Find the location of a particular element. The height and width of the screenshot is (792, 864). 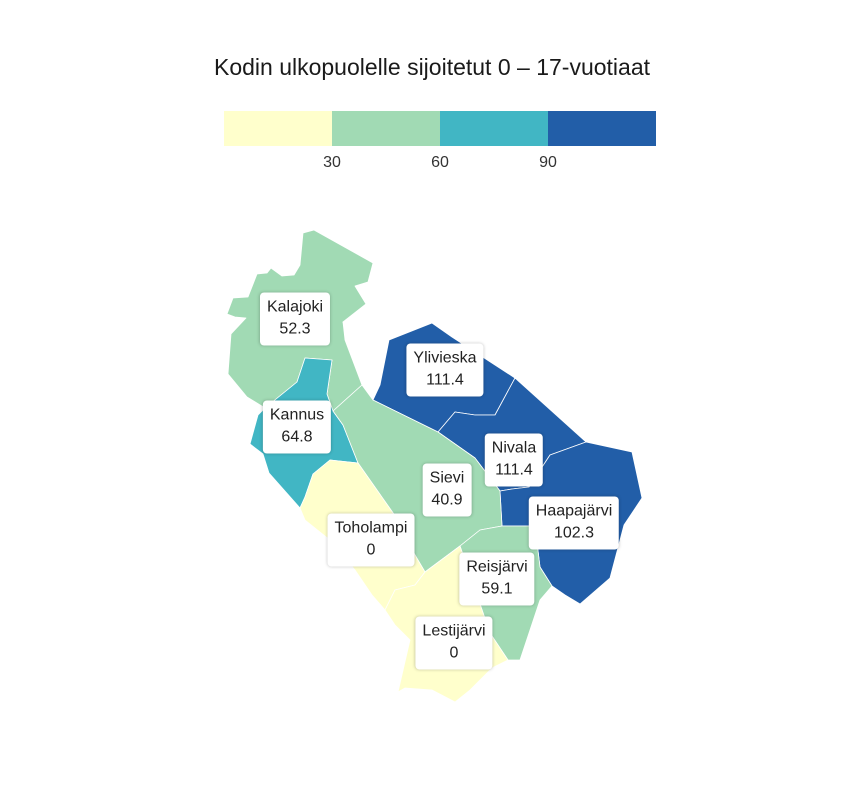

region-label-lestijarvi: Lestijärvi 0 is located at coordinates (454, 643).